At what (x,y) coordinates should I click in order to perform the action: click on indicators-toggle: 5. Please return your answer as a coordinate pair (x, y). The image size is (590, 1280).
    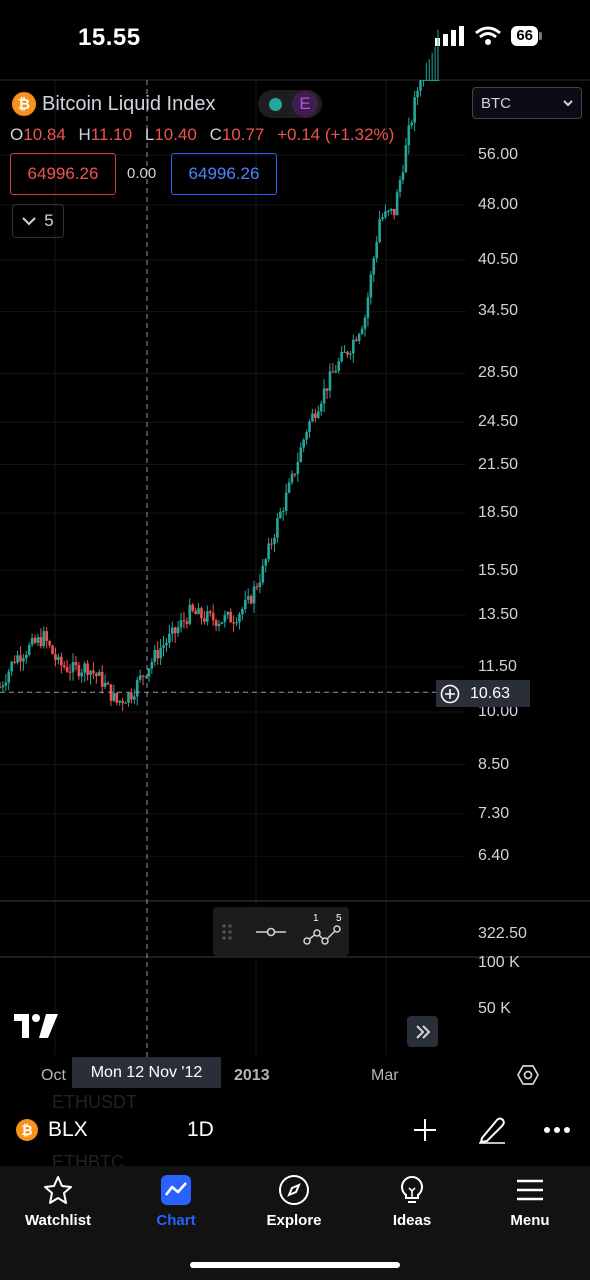
    Looking at the image, I should click on (38, 221).